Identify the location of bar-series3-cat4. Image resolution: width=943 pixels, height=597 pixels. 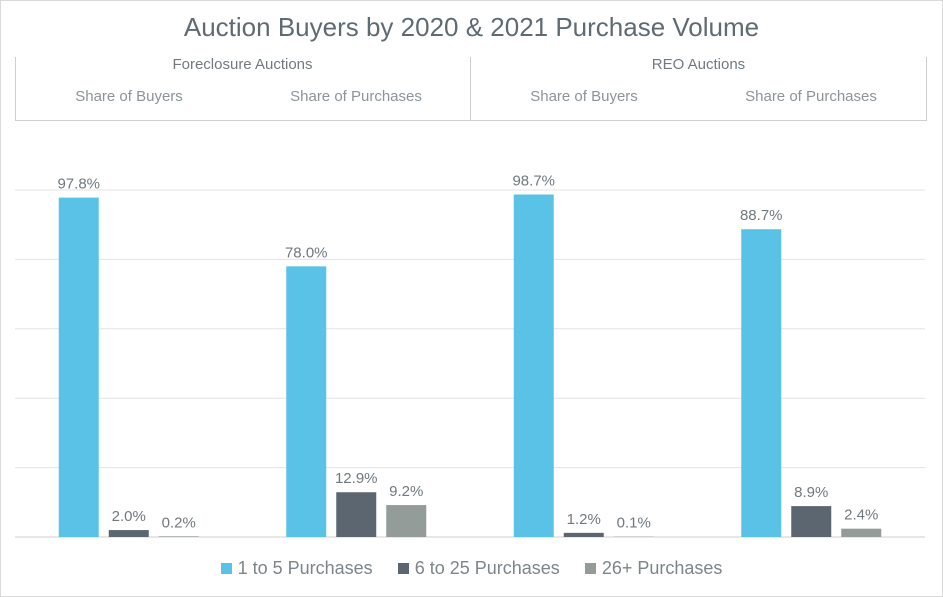
(861, 532).